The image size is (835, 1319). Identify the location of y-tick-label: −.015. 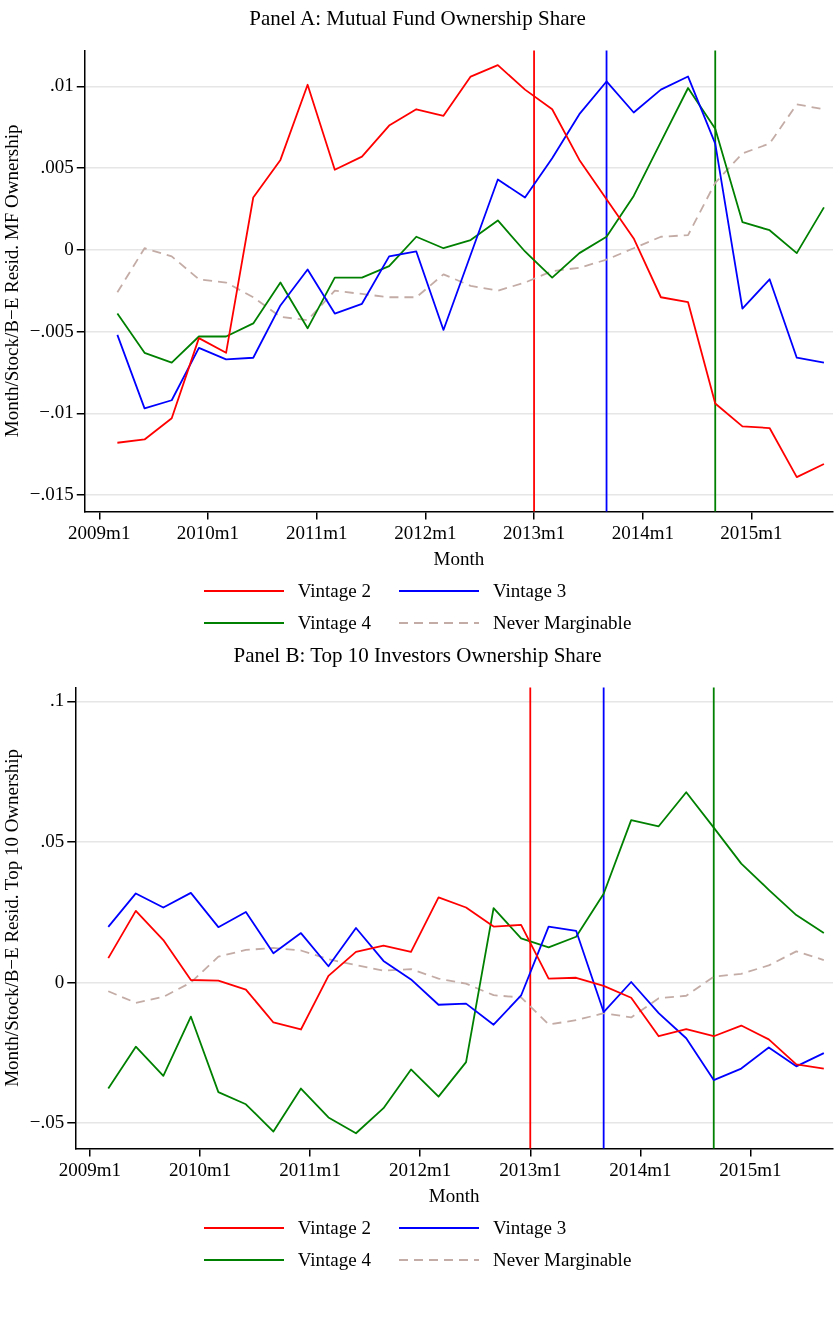
(51, 494).